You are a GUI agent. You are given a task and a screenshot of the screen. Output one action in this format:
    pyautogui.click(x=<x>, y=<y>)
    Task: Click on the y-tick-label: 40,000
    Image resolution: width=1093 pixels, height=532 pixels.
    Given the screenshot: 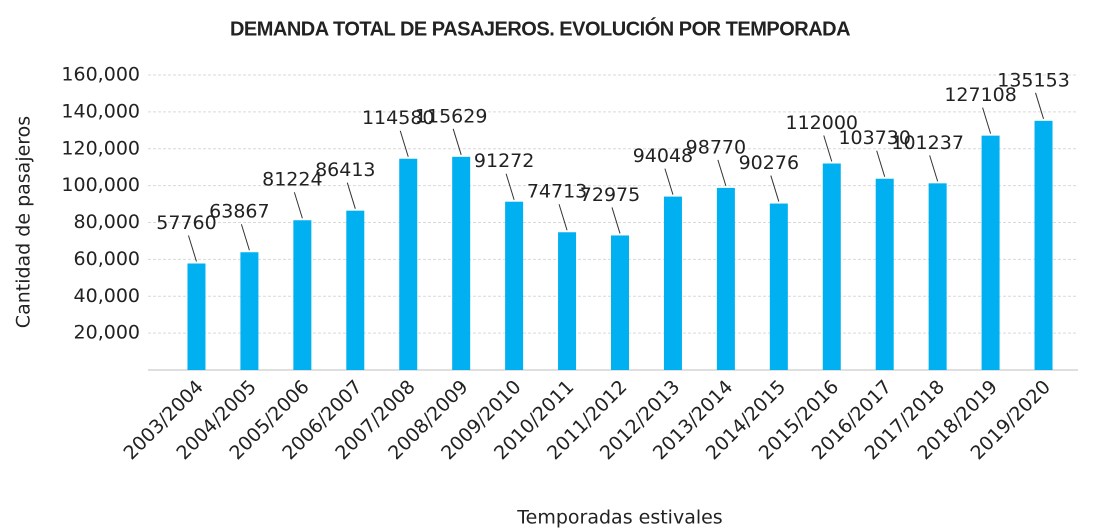 What is the action you would take?
    pyautogui.click(x=107, y=296)
    